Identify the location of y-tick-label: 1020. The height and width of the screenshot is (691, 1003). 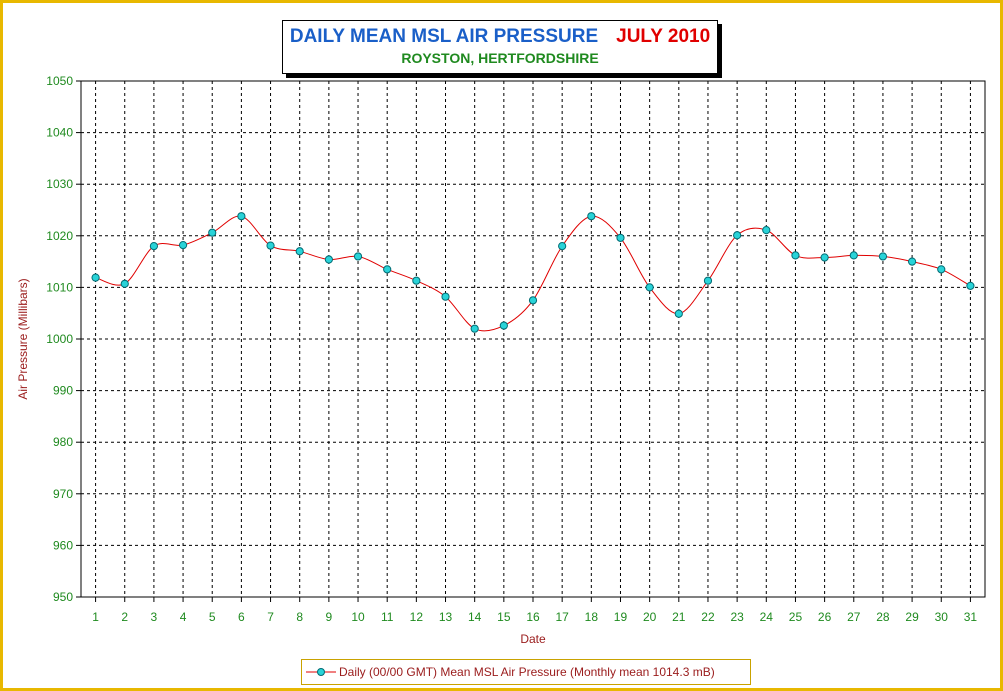
(59, 236).